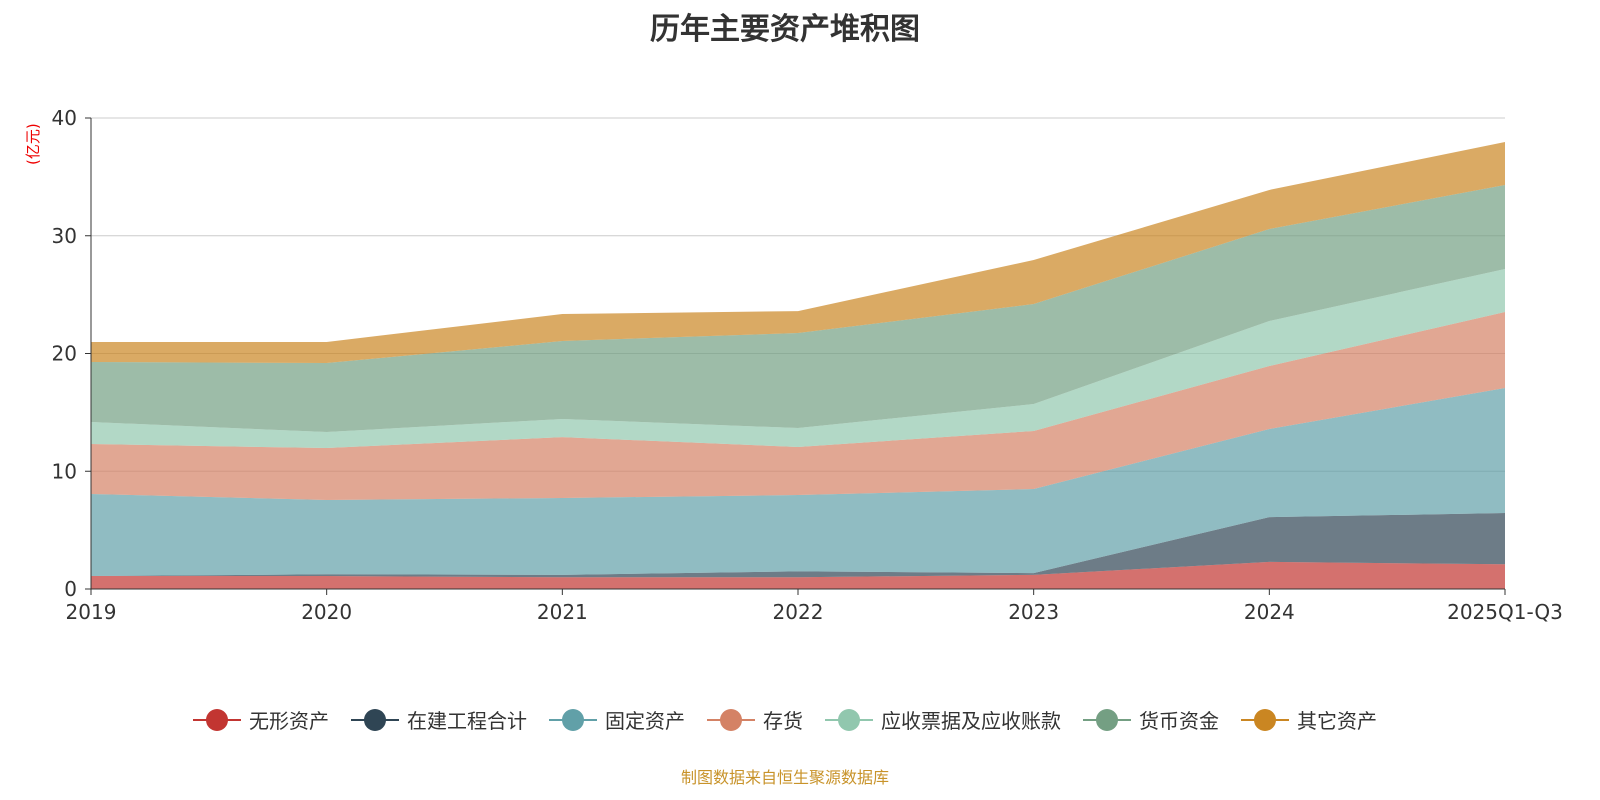 Image resolution: width=1600 pixels, height=800 pixels. I want to click on legend-item: 货币资金, so click(1151, 719).